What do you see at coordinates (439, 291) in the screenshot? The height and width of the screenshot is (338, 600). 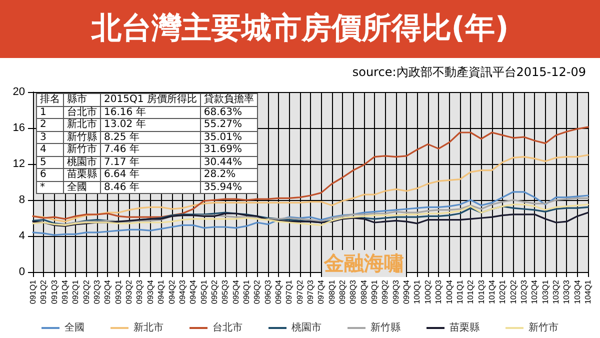 I see `x-tick-label: 100Q3` at bounding box center [439, 291].